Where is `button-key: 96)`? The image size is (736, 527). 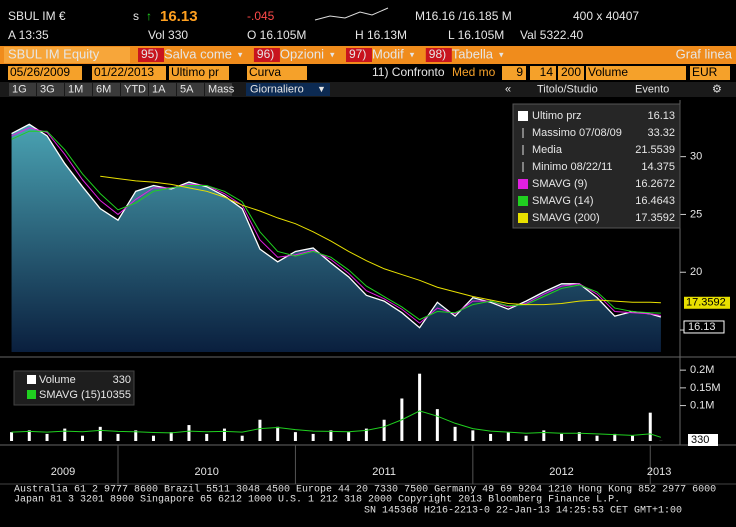 button-key: 96) is located at coordinates (265, 54).